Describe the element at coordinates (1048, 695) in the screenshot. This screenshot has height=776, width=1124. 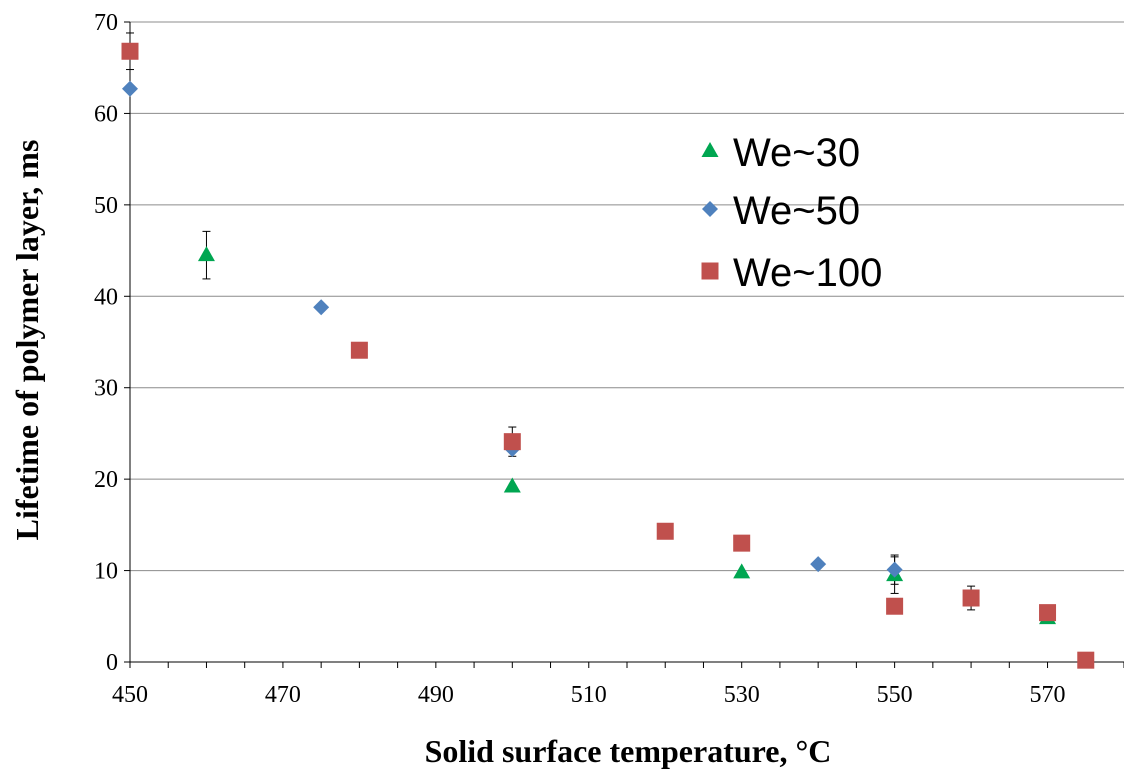
I see `x-tick-label: 570` at that location.